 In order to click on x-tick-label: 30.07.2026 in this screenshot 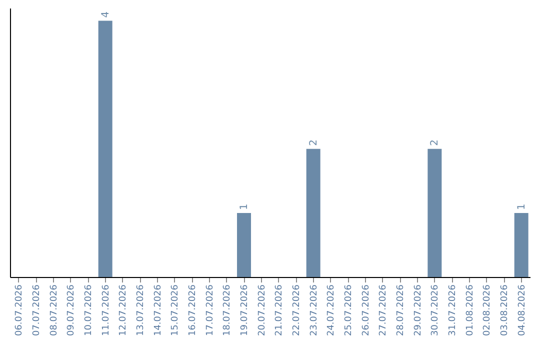, I will do `click(435, 310)`.